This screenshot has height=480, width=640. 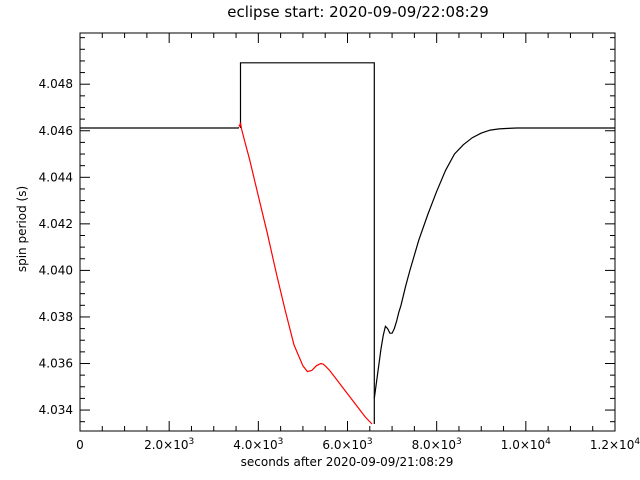 I want to click on x-tick-label: 2.0×103, so click(x=169, y=444).